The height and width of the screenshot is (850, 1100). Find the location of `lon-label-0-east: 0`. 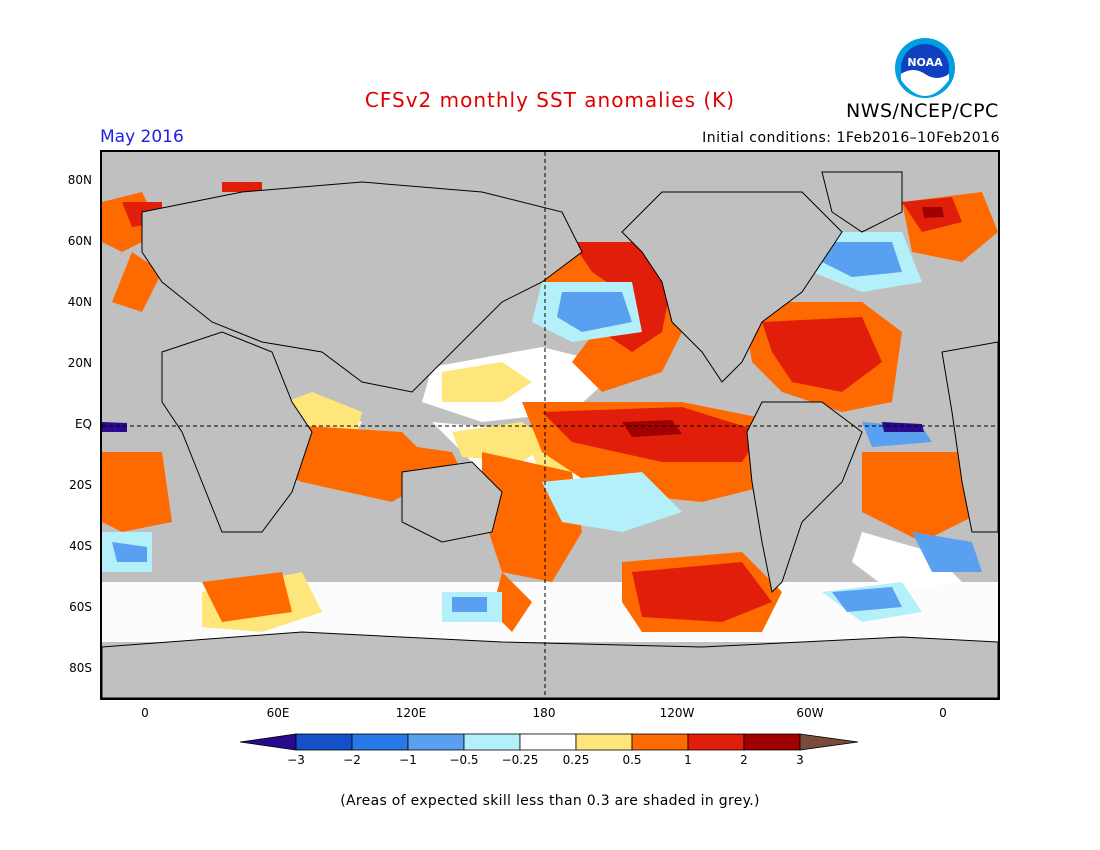

lon-label-0-east: 0 is located at coordinates (943, 713).